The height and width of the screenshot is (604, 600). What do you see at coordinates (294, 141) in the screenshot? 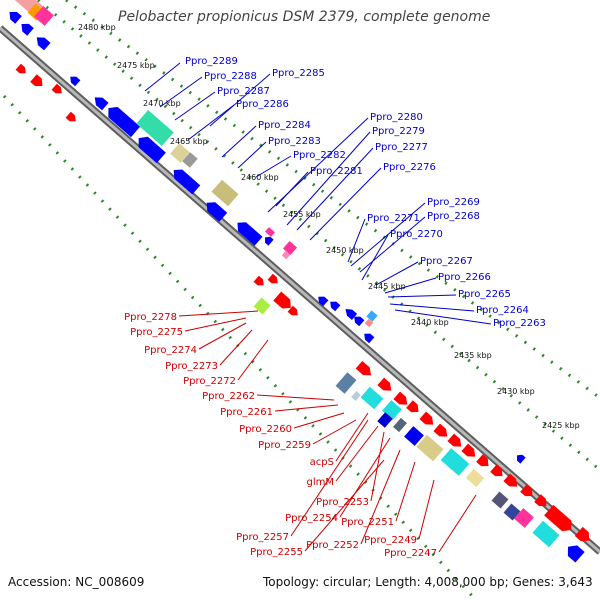
I see `forward-gene-label: Ppro_2283` at bounding box center [294, 141].